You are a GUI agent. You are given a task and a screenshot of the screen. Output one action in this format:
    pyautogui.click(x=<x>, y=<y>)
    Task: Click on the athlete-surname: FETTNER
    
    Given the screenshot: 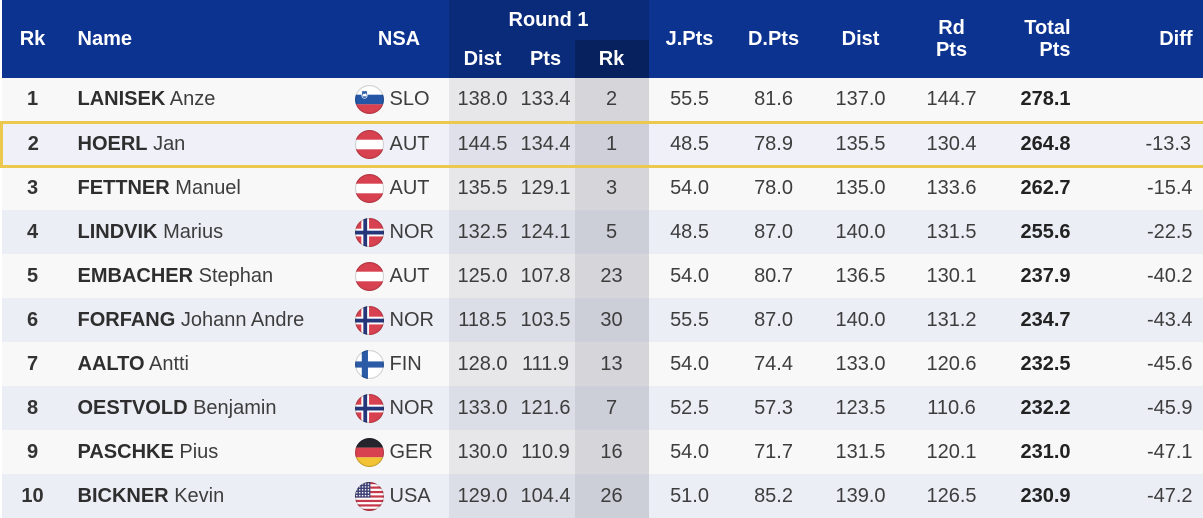 What is the action you would take?
    pyautogui.click(x=123, y=188)
    